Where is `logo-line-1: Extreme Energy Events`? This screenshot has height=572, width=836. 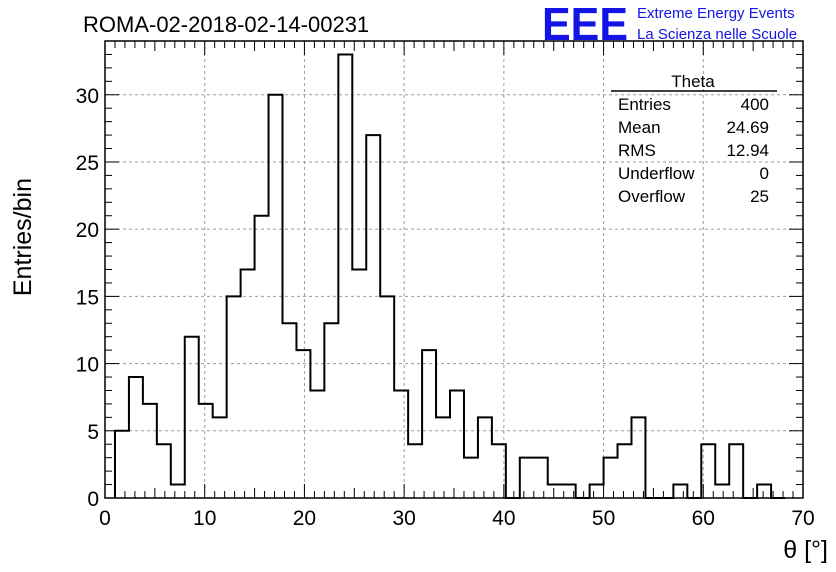
logo-line-1: Extreme Energy Events is located at coordinates (716, 13).